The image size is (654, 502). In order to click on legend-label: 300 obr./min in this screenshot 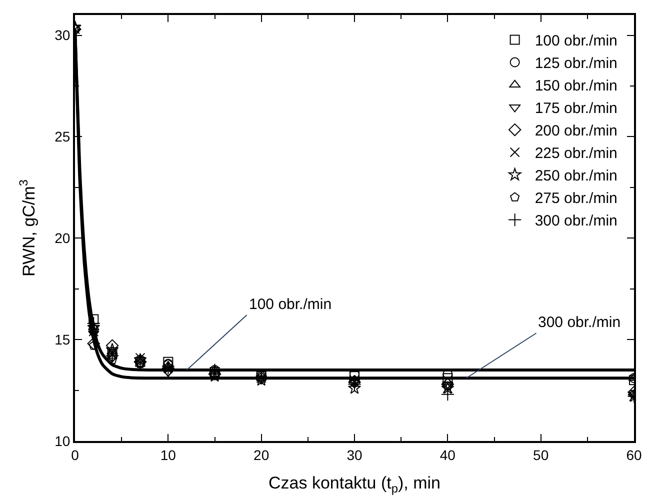, I will do `click(576, 221)`.